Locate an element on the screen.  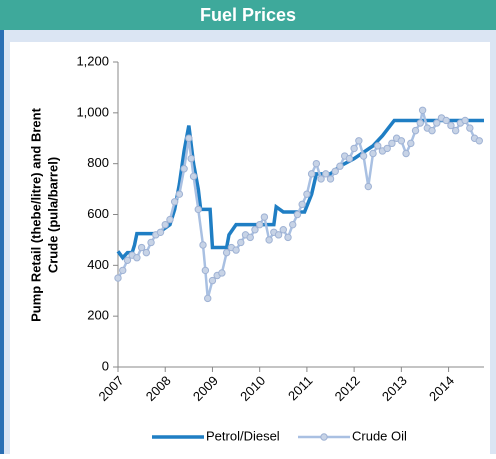
y-tick-label: 800 is located at coordinates (98, 162).